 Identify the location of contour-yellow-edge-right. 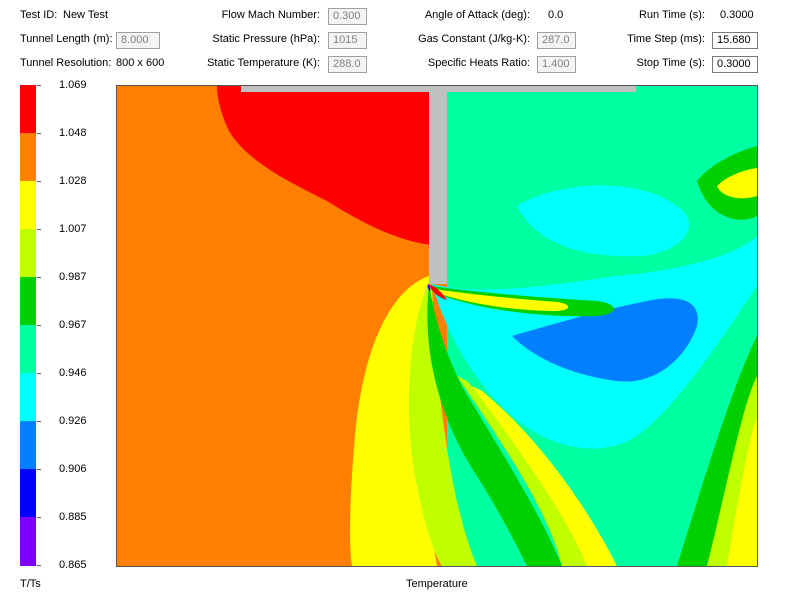
(742, 491).